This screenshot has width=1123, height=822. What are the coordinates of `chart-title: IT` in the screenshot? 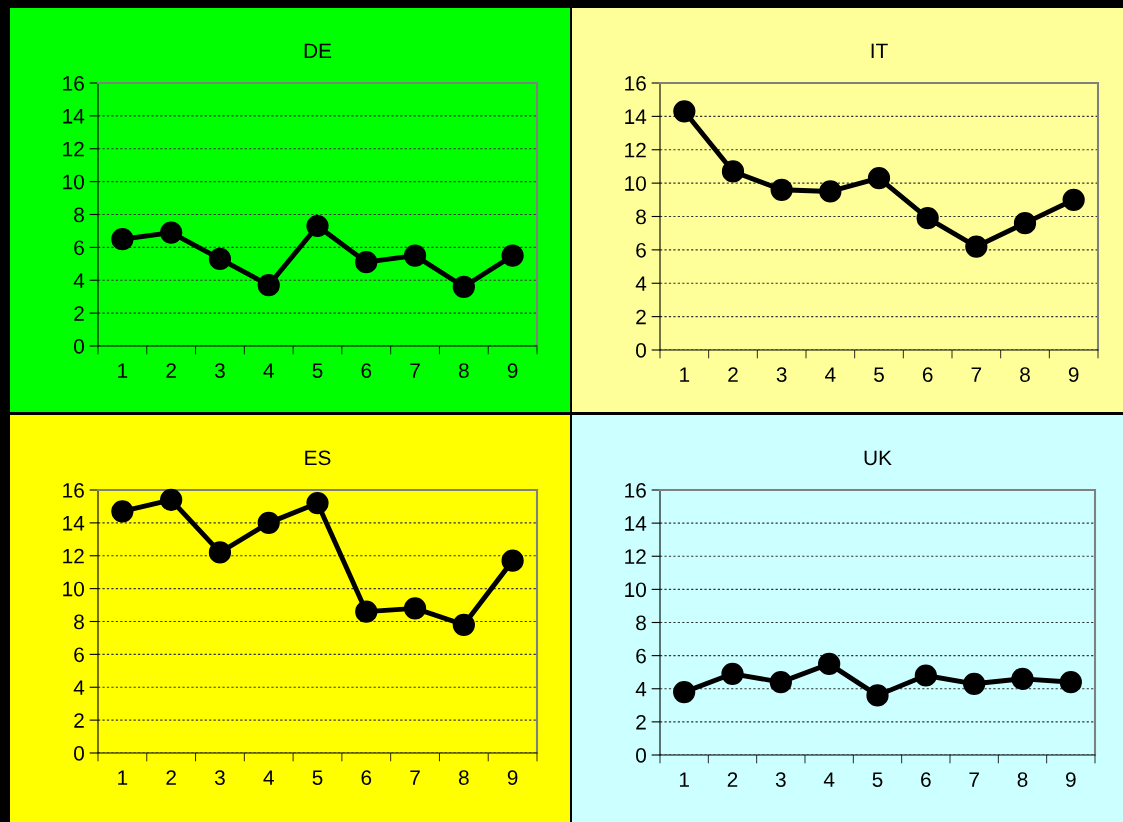 It's located at (879, 50).